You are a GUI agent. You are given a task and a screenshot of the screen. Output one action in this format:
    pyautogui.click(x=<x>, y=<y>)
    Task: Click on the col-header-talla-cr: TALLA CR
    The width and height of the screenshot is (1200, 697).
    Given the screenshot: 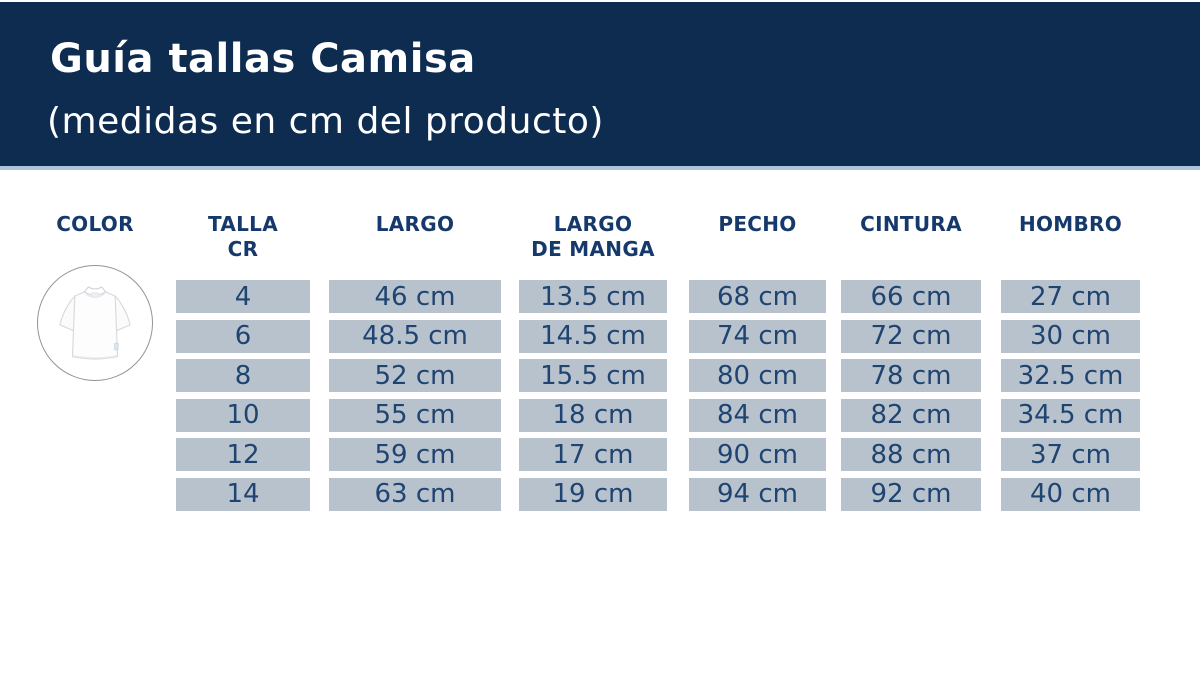 What is the action you would take?
    pyautogui.click(x=243, y=237)
    